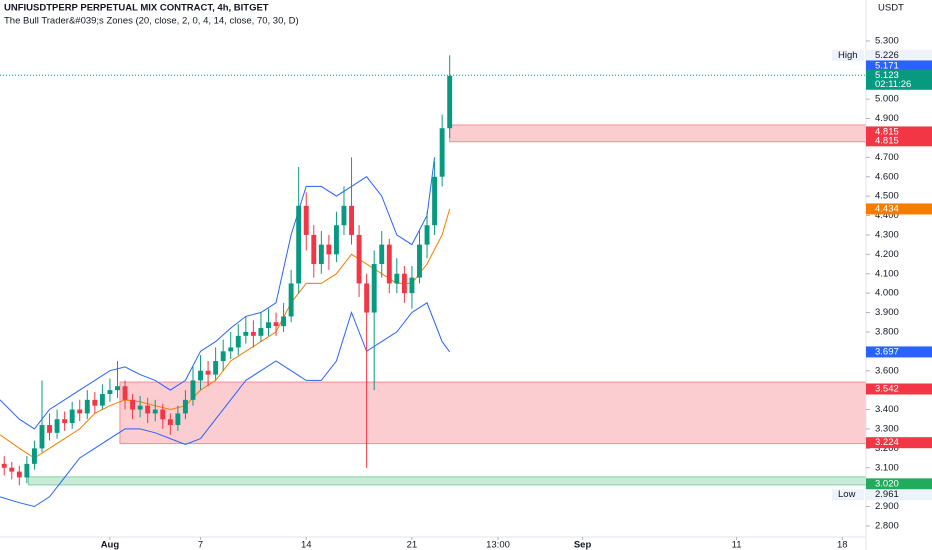  What do you see at coordinates (887, 409) in the screenshot?
I see `y-tick-label: 3.400` at bounding box center [887, 409].